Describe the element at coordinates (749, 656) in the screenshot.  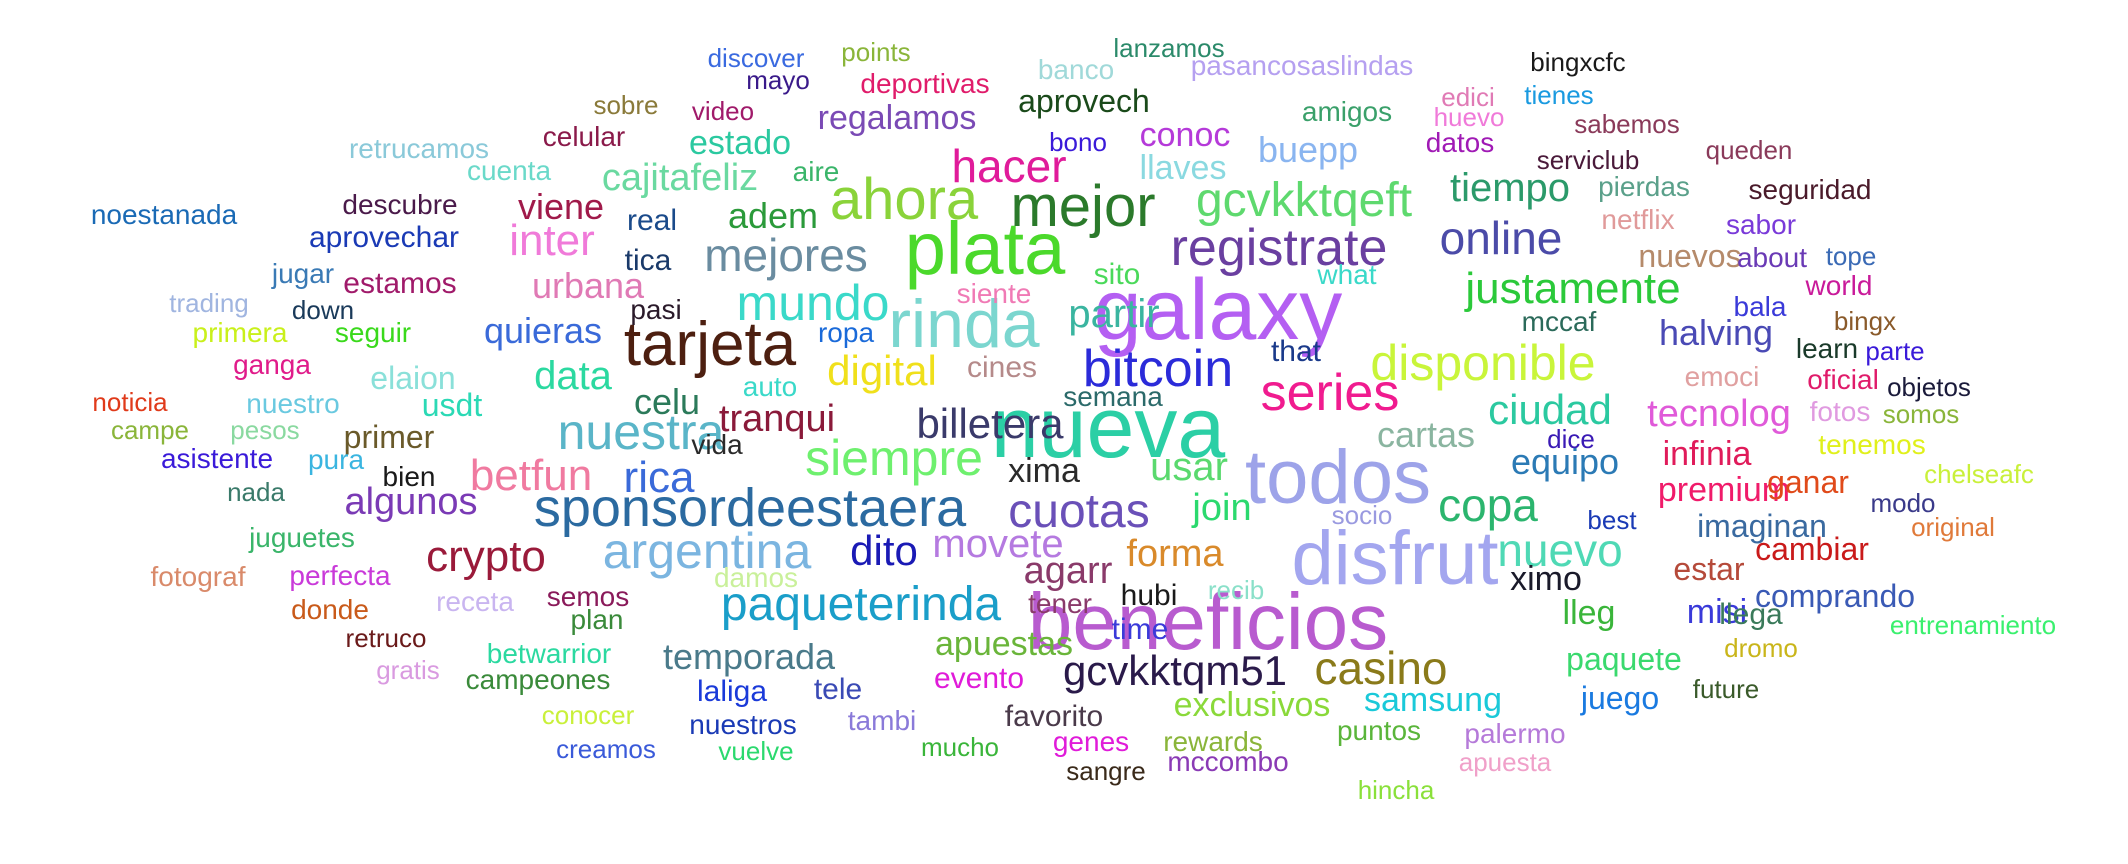
I see `cloud-word: temporada` at that location.